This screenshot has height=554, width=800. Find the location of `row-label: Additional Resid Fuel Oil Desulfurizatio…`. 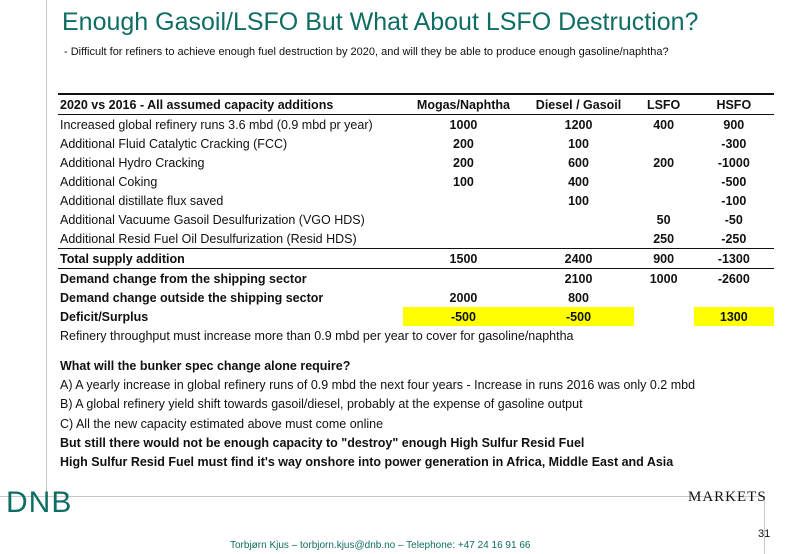

row-label: Additional Resid Fuel Oil Desulfurizatio… is located at coordinates (208, 238).